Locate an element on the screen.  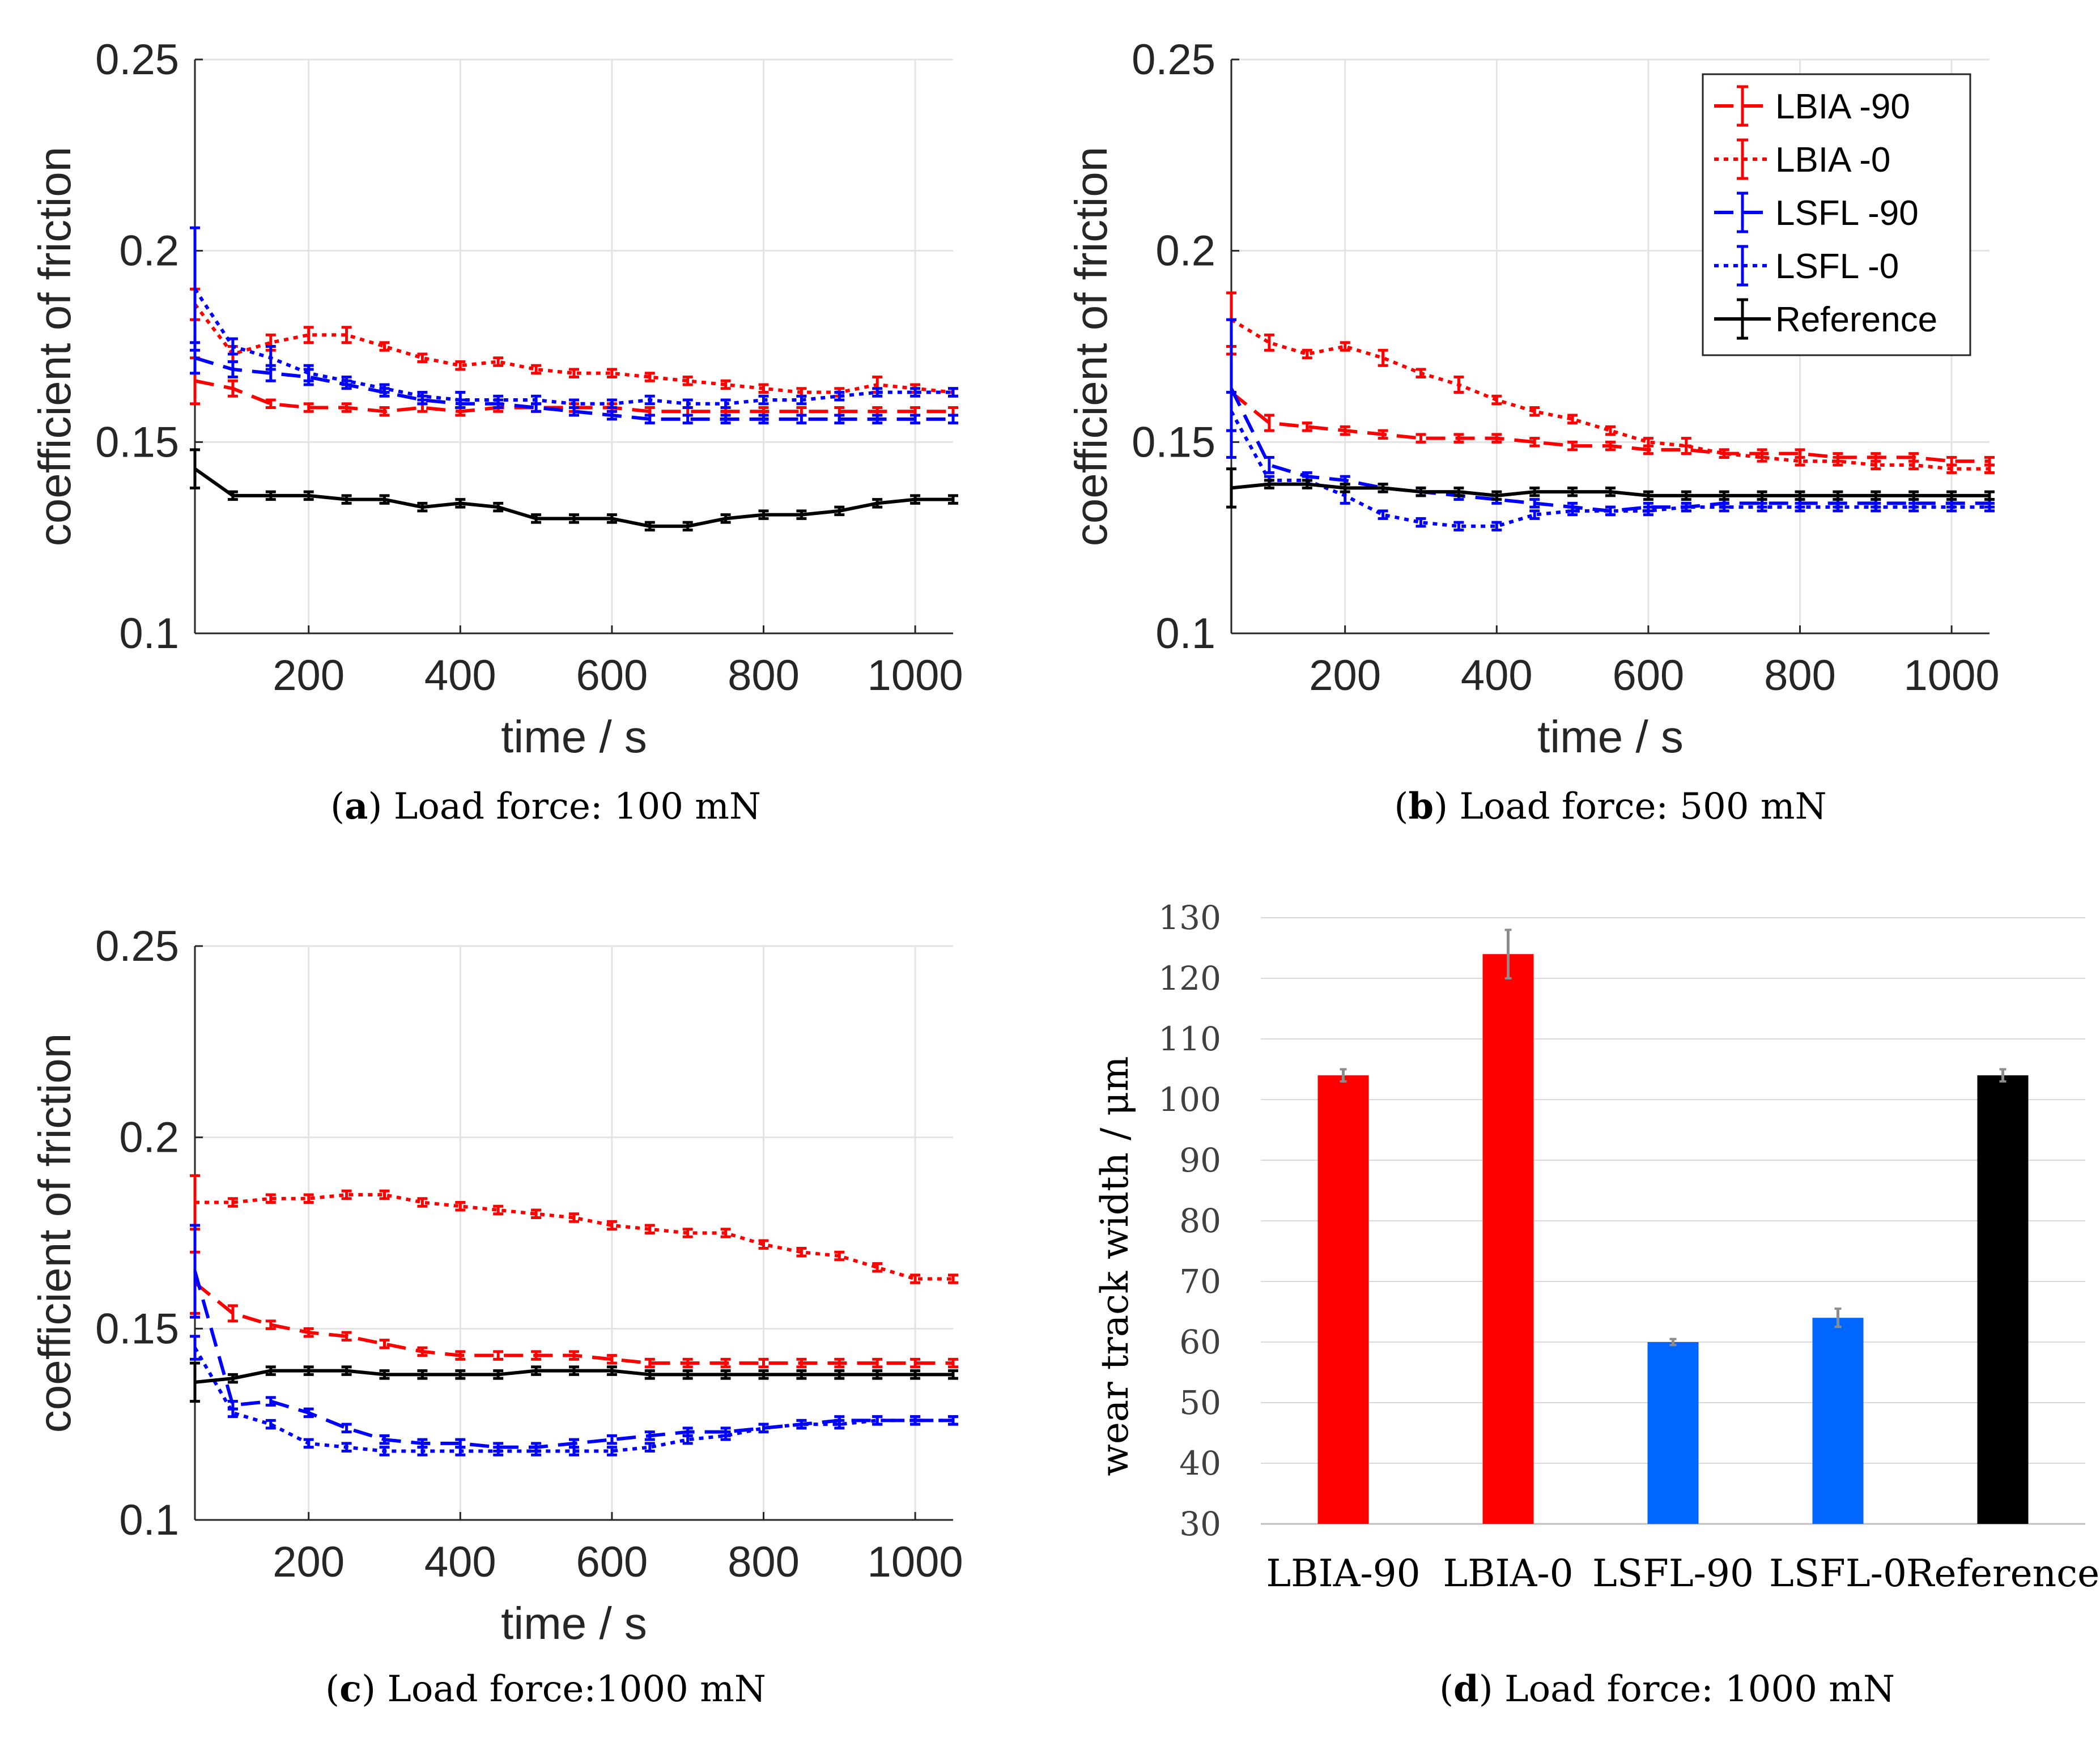
caption-text: Load force: 100 mN is located at coordinates (577, 807).